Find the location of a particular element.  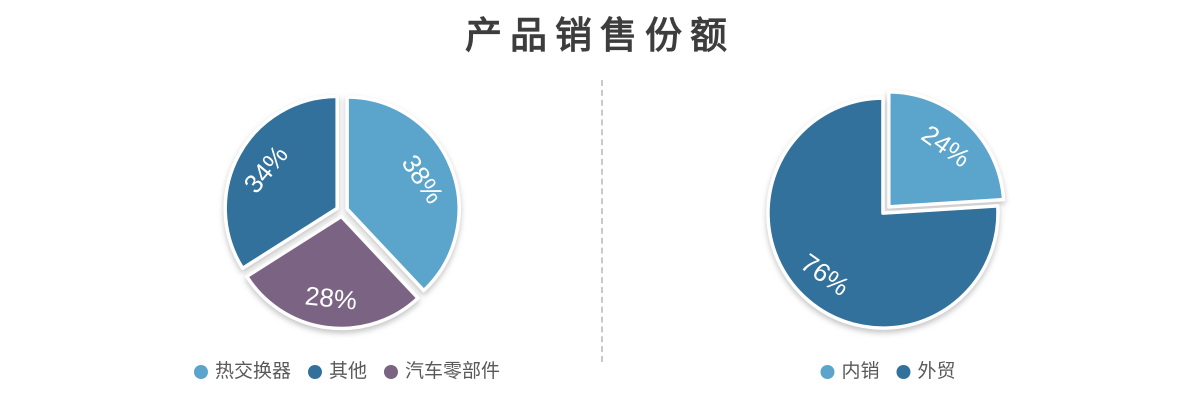

legend-label: 外贸 is located at coordinates (936, 371).